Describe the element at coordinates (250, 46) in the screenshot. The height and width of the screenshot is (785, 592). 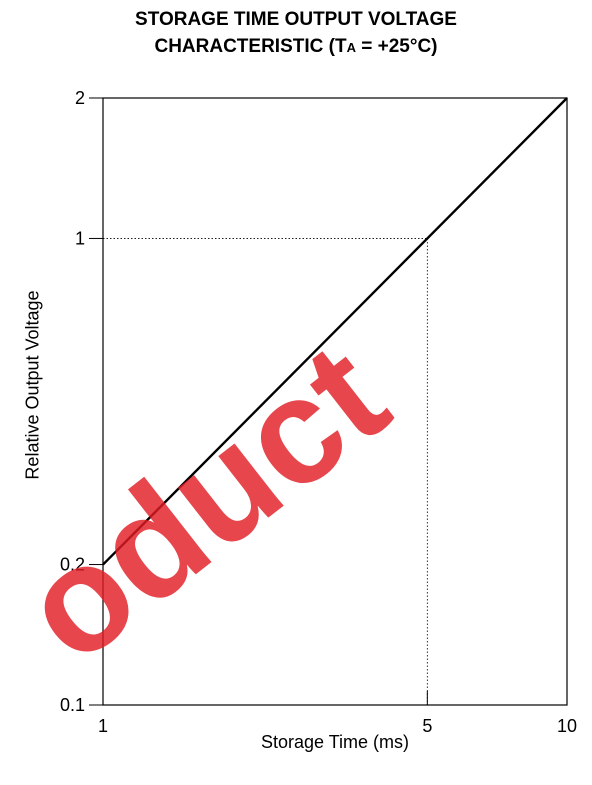
I see `title-line2-prefix: CHARACTERISTIC (T` at that location.